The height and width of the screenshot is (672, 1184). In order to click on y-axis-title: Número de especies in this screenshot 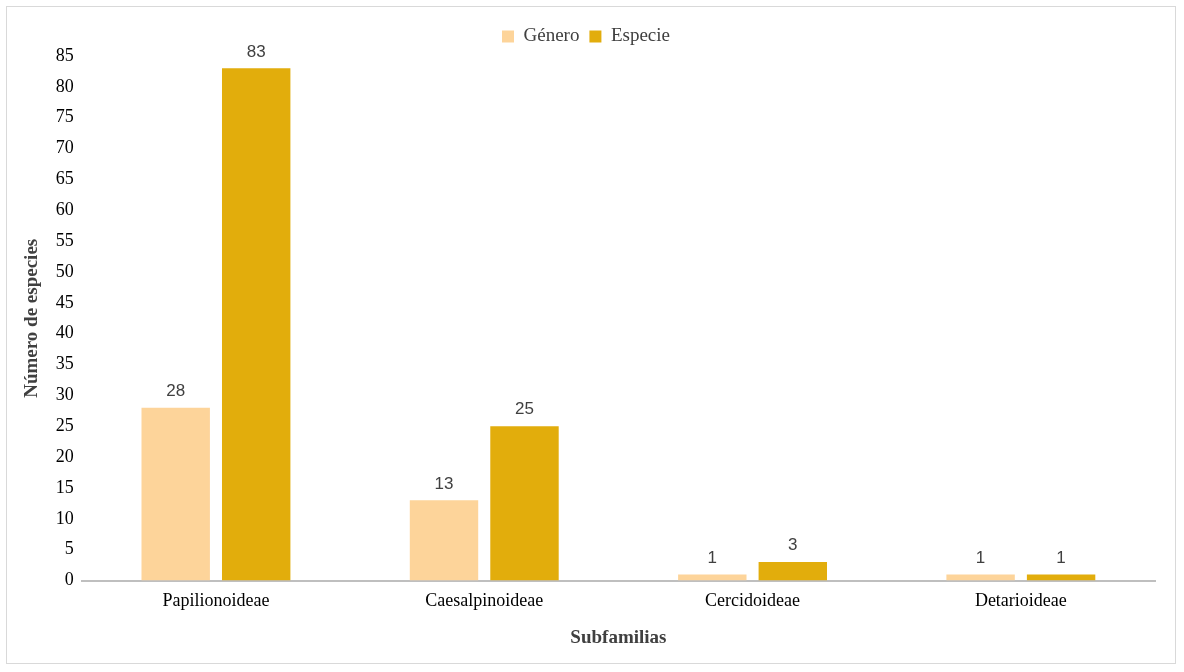, I will do `click(31, 318)`.